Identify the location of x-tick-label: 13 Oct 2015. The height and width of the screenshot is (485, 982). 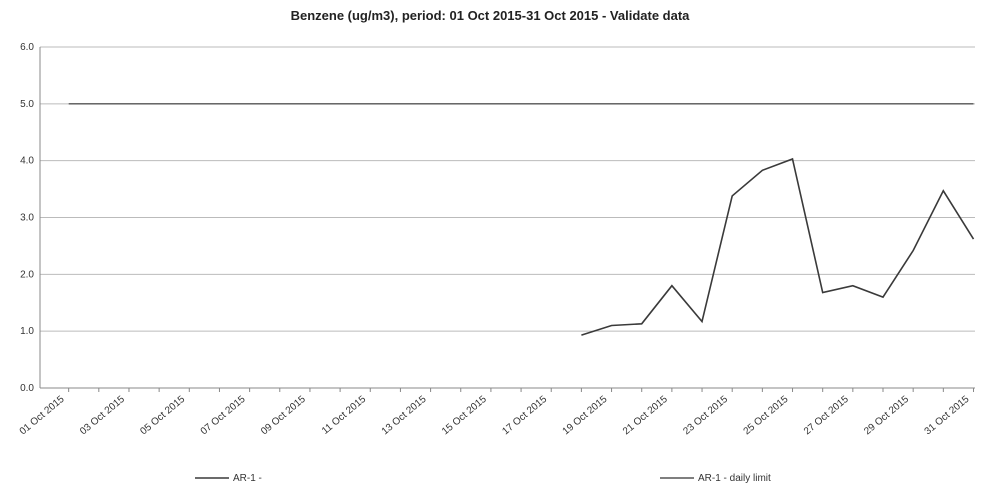
(404, 416).